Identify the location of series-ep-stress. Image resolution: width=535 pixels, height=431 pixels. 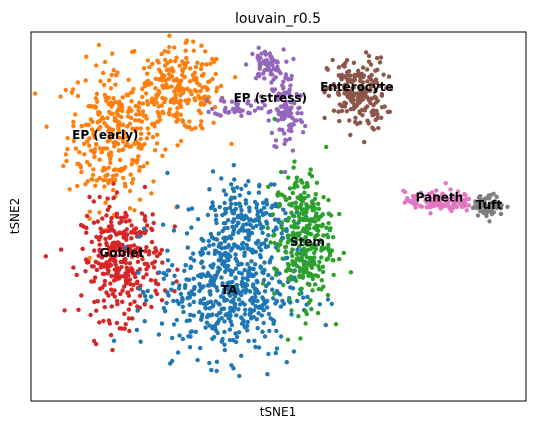
(256, 110).